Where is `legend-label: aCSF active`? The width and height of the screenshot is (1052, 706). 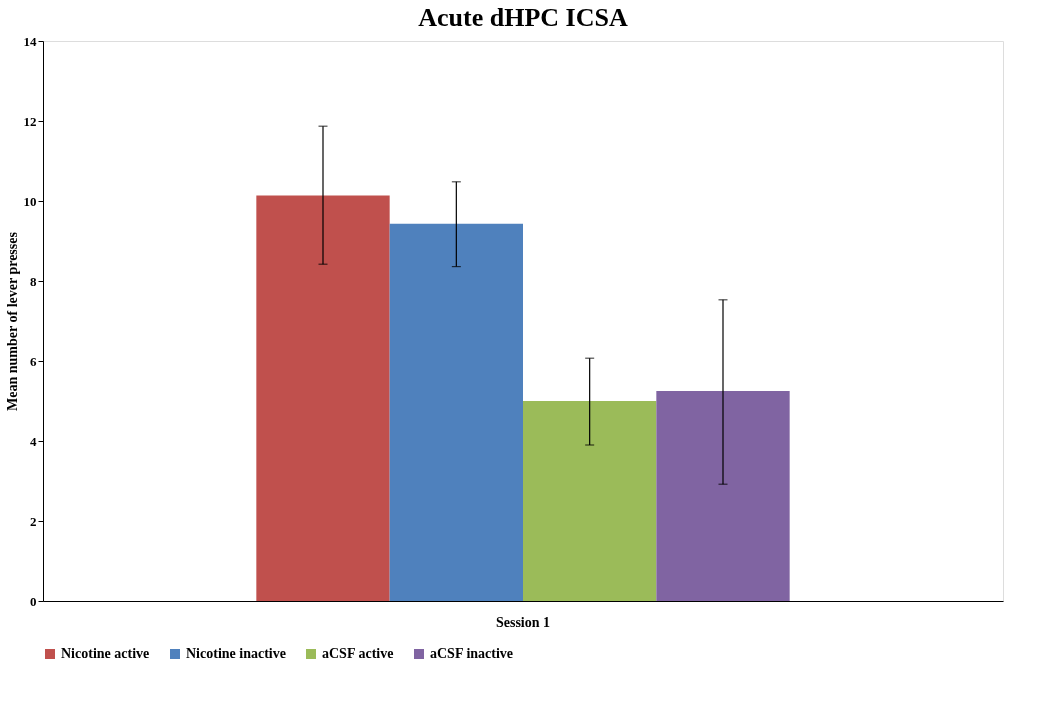
legend-label: aCSF active is located at coordinates (358, 653).